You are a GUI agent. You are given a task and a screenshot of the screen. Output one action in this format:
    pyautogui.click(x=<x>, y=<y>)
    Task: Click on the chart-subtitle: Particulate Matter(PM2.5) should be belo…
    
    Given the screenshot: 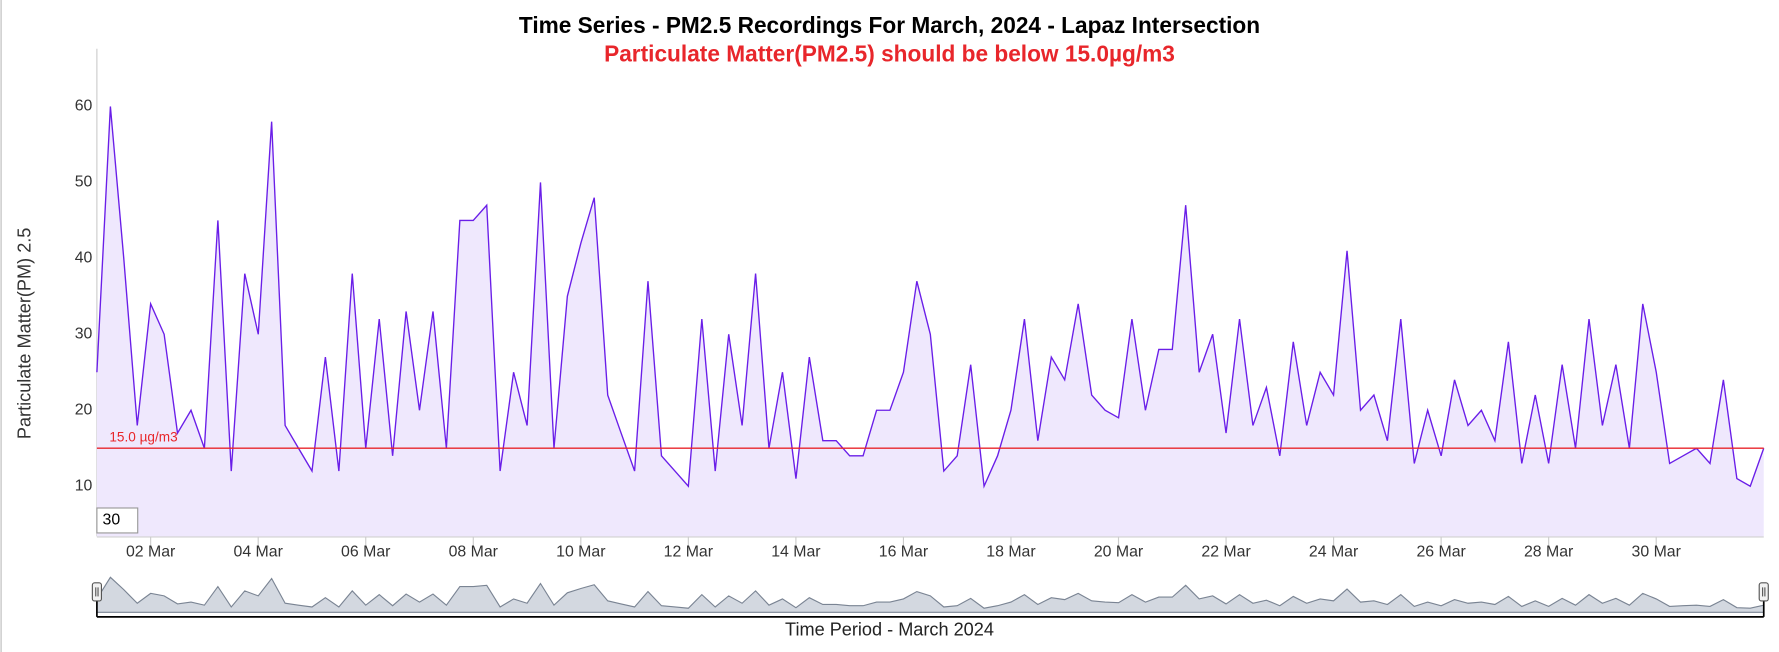 What is the action you would take?
    pyautogui.click(x=889, y=54)
    